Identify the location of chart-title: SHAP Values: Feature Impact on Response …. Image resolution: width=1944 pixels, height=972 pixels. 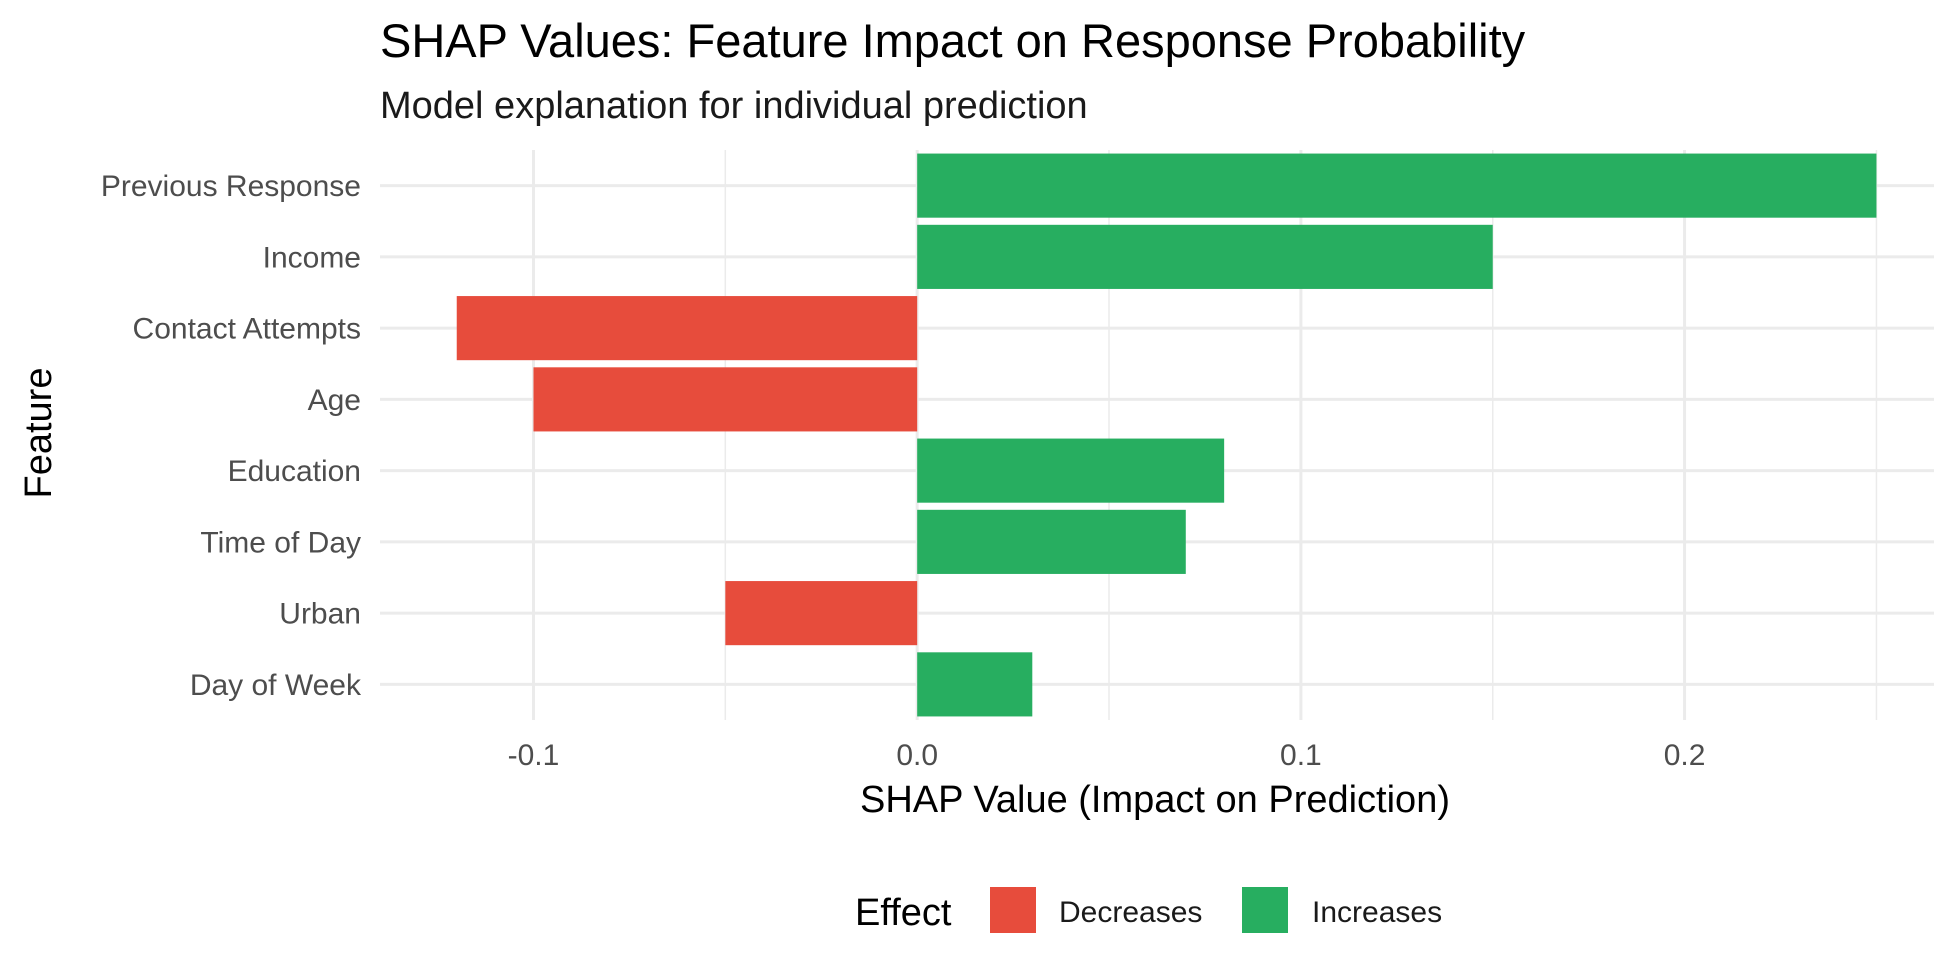
(953, 40).